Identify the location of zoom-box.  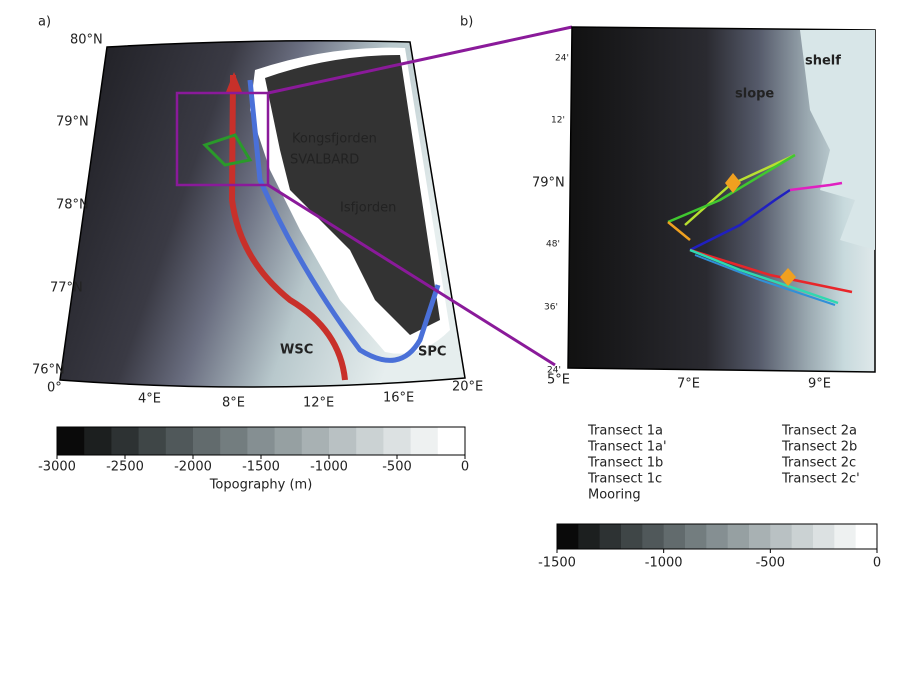
(222, 139).